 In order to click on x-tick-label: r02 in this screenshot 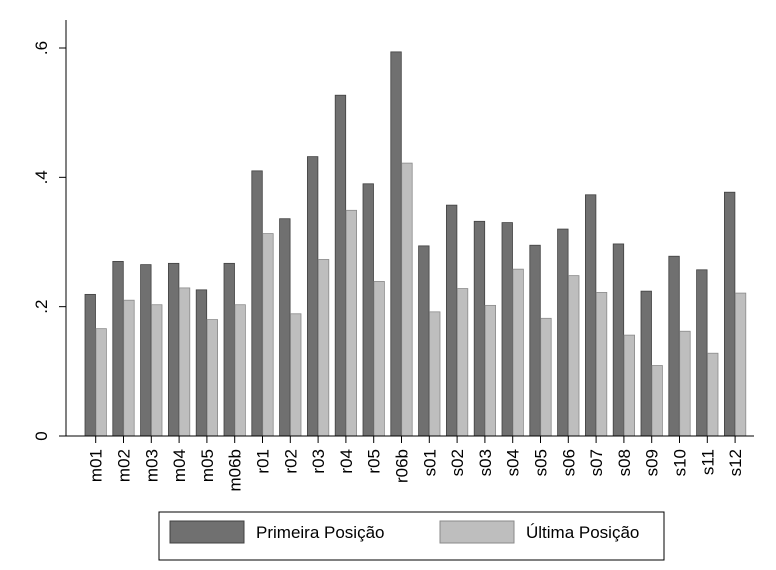, I will do `click(290, 461)`.